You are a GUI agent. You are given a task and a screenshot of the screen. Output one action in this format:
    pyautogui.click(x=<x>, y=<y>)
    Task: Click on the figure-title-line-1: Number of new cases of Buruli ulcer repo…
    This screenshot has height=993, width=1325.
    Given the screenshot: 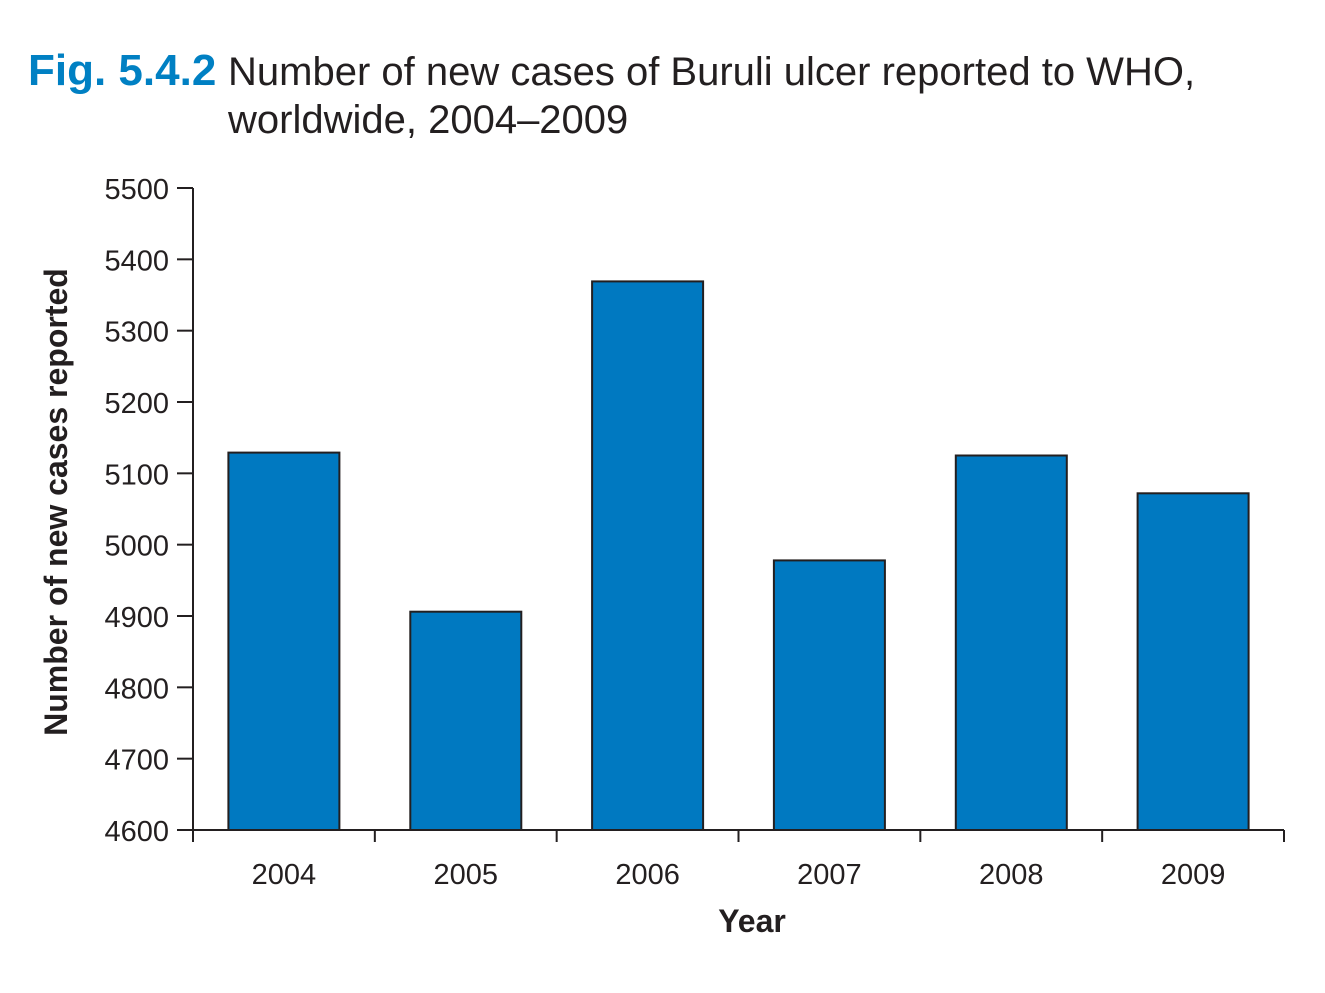 What is the action you would take?
    pyautogui.click(x=711, y=72)
    